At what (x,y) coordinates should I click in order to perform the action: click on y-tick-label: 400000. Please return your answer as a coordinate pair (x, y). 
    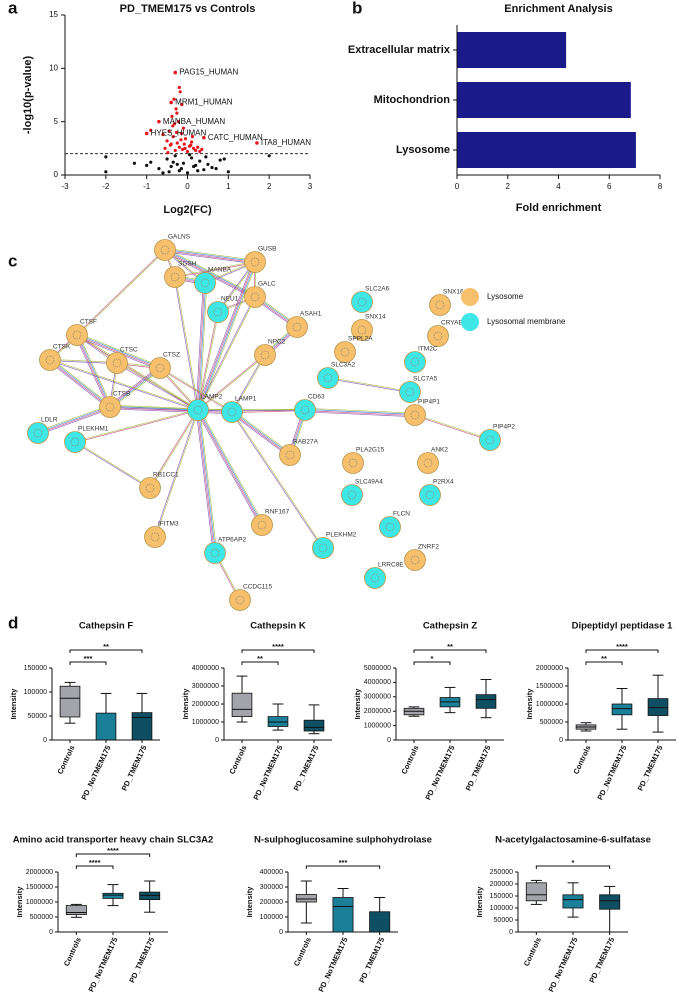
    Looking at the image, I should click on (271, 872).